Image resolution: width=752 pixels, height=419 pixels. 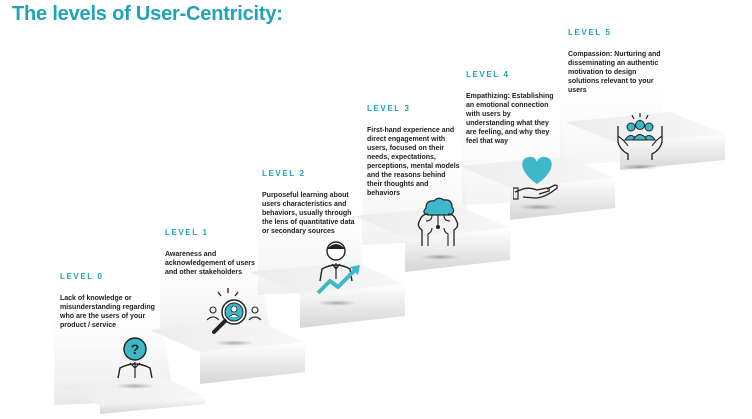 I want to click on level-4-shadow, so click(x=538, y=207).